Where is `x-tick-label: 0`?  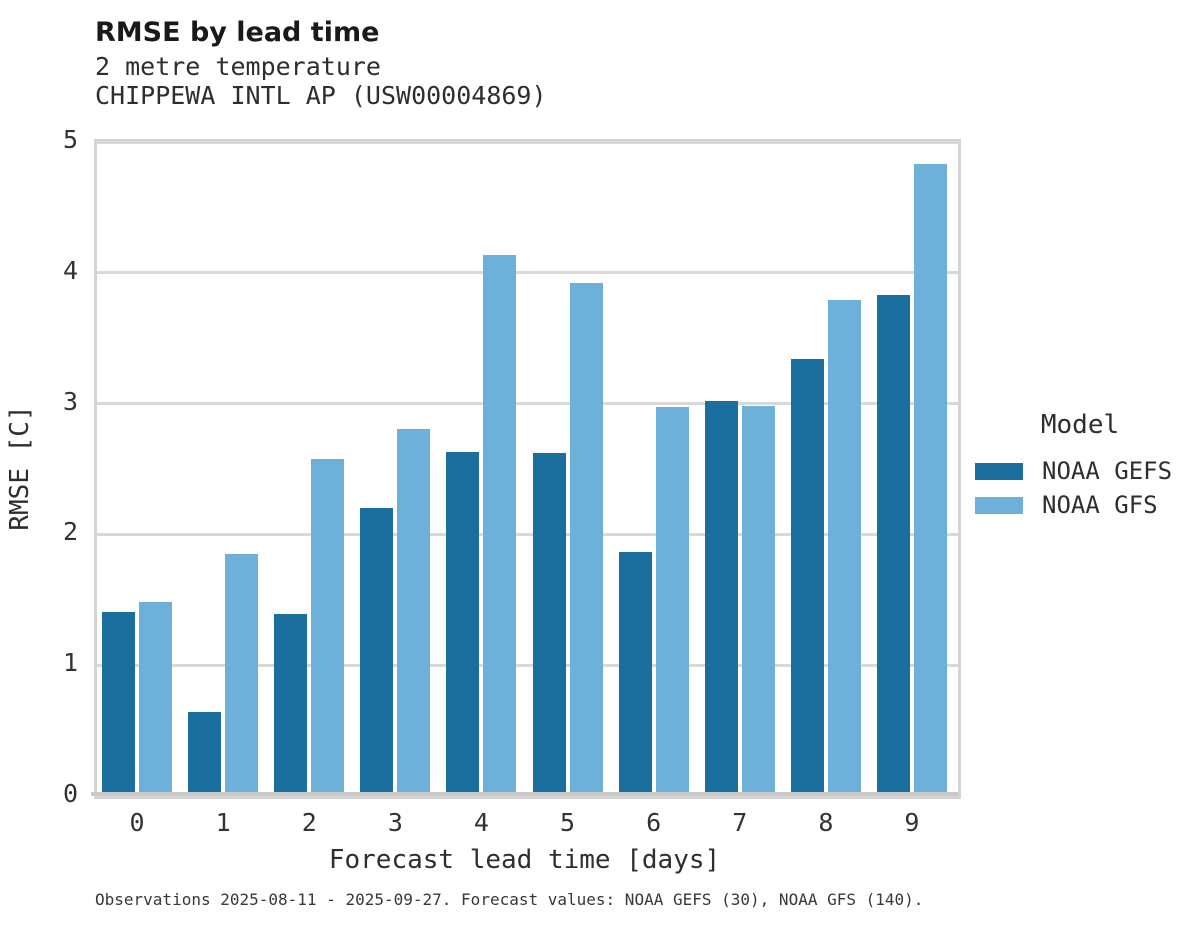
x-tick-label: 0 is located at coordinates (137, 822).